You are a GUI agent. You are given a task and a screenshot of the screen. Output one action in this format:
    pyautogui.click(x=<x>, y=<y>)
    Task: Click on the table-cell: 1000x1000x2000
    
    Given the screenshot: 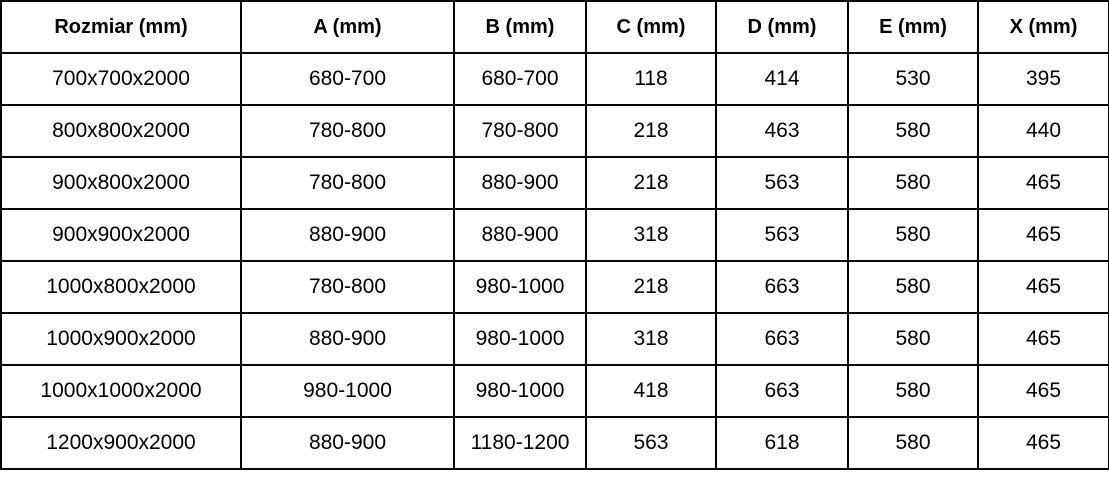 What is the action you would take?
    pyautogui.click(x=121, y=391)
    